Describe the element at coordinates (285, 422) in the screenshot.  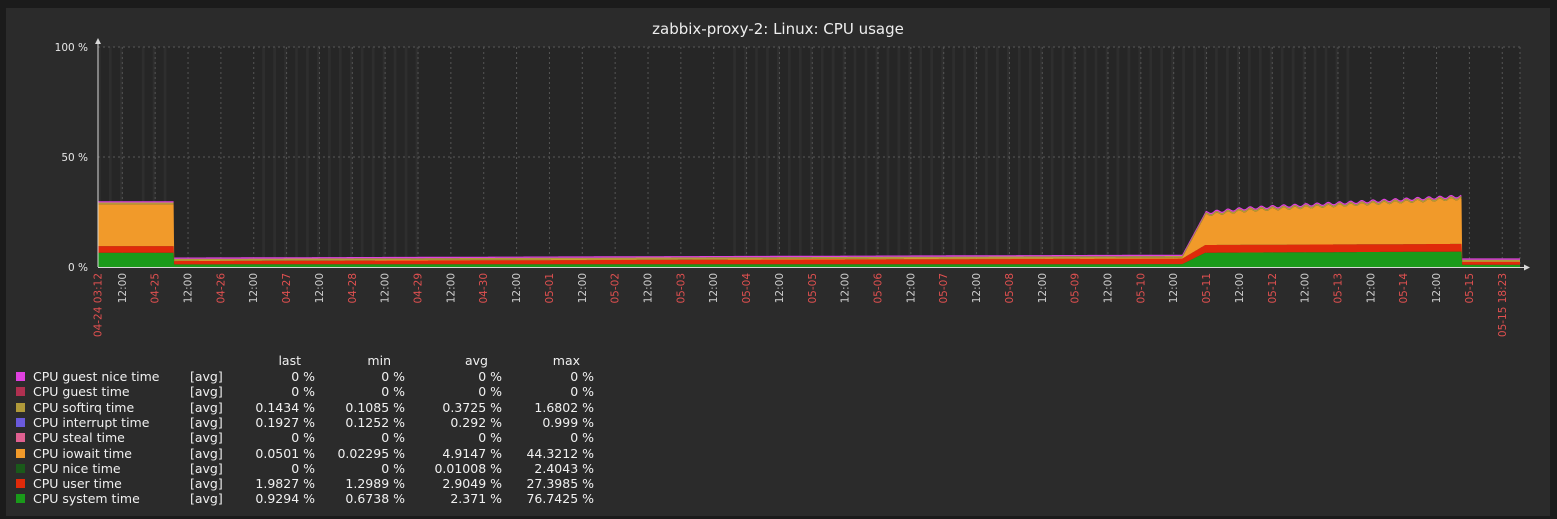
I see `legend-value-last: 0.1927 %` at that location.